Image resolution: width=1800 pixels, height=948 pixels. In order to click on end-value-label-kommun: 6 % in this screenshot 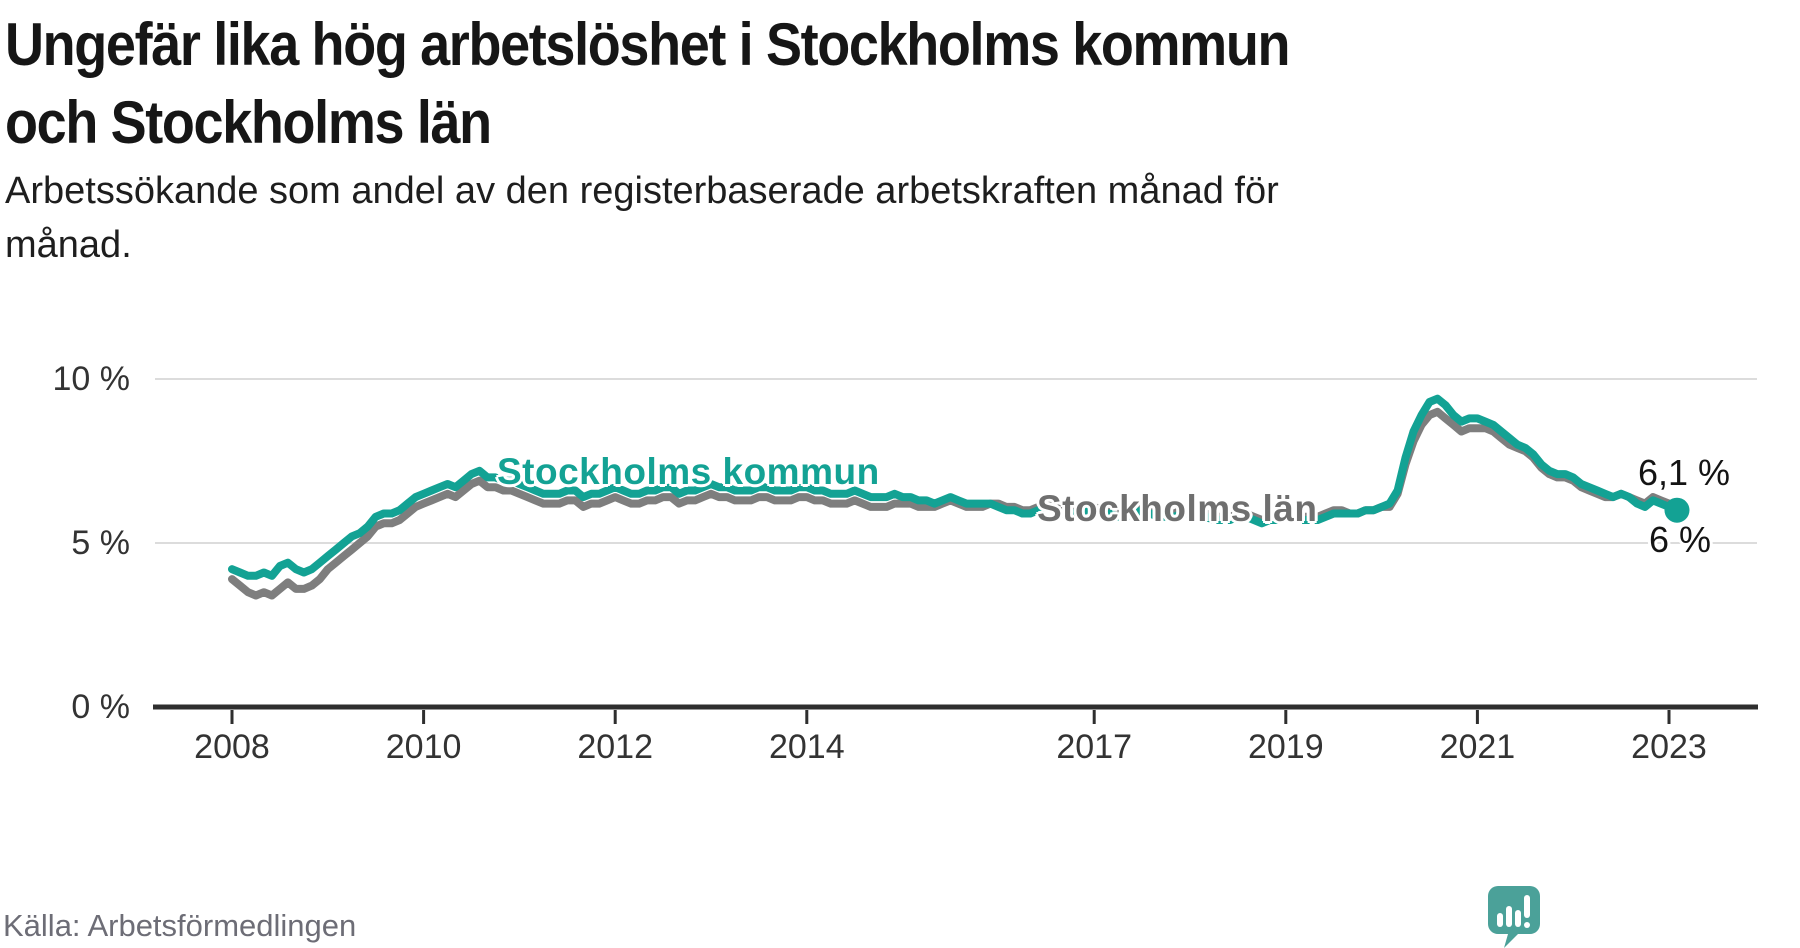, I will do `click(1680, 539)`.